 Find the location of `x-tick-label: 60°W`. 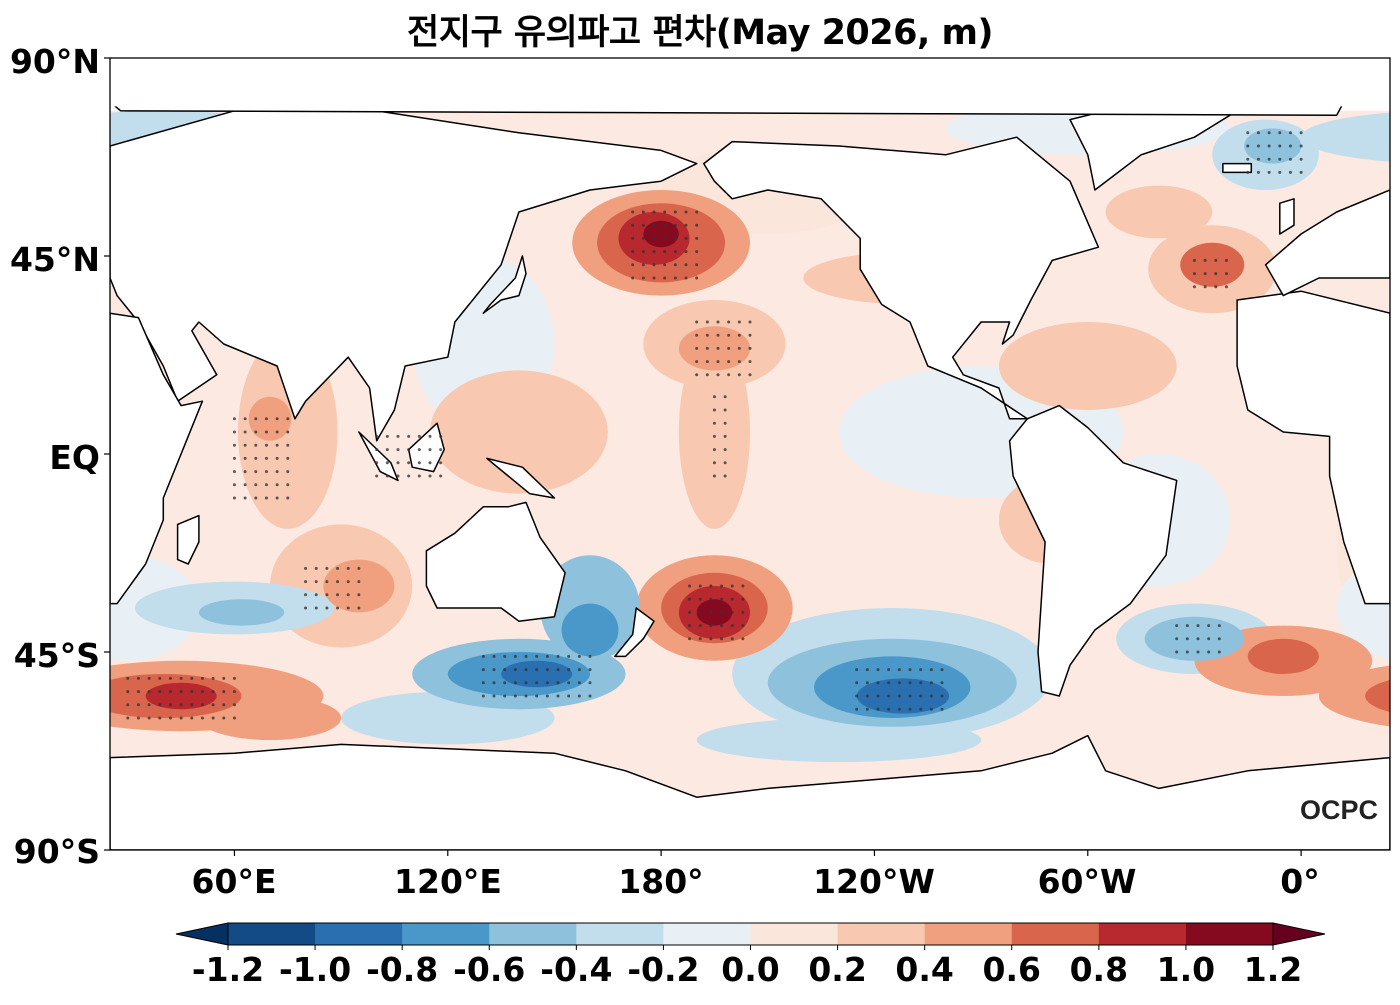

x-tick-label: 60°W is located at coordinates (1087, 881).